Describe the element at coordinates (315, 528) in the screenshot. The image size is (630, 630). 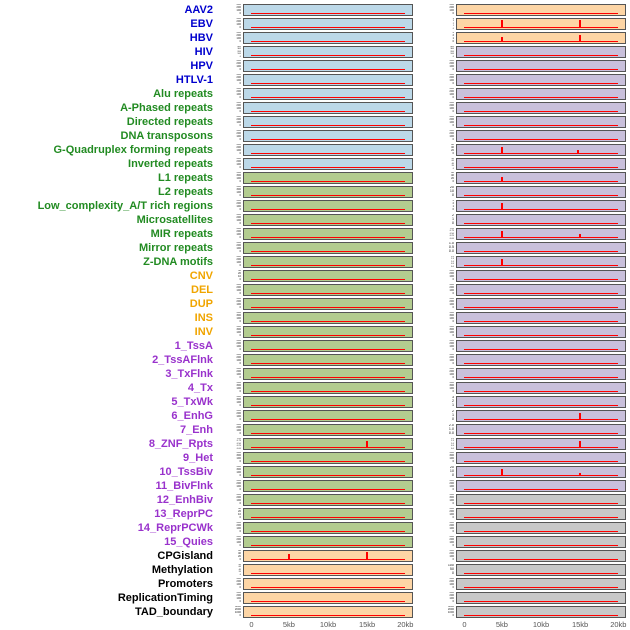
I see `track-row-14-reprpcwk: 14_ReprPCWk 300 200 100 0 300 200 100 0` at that location.